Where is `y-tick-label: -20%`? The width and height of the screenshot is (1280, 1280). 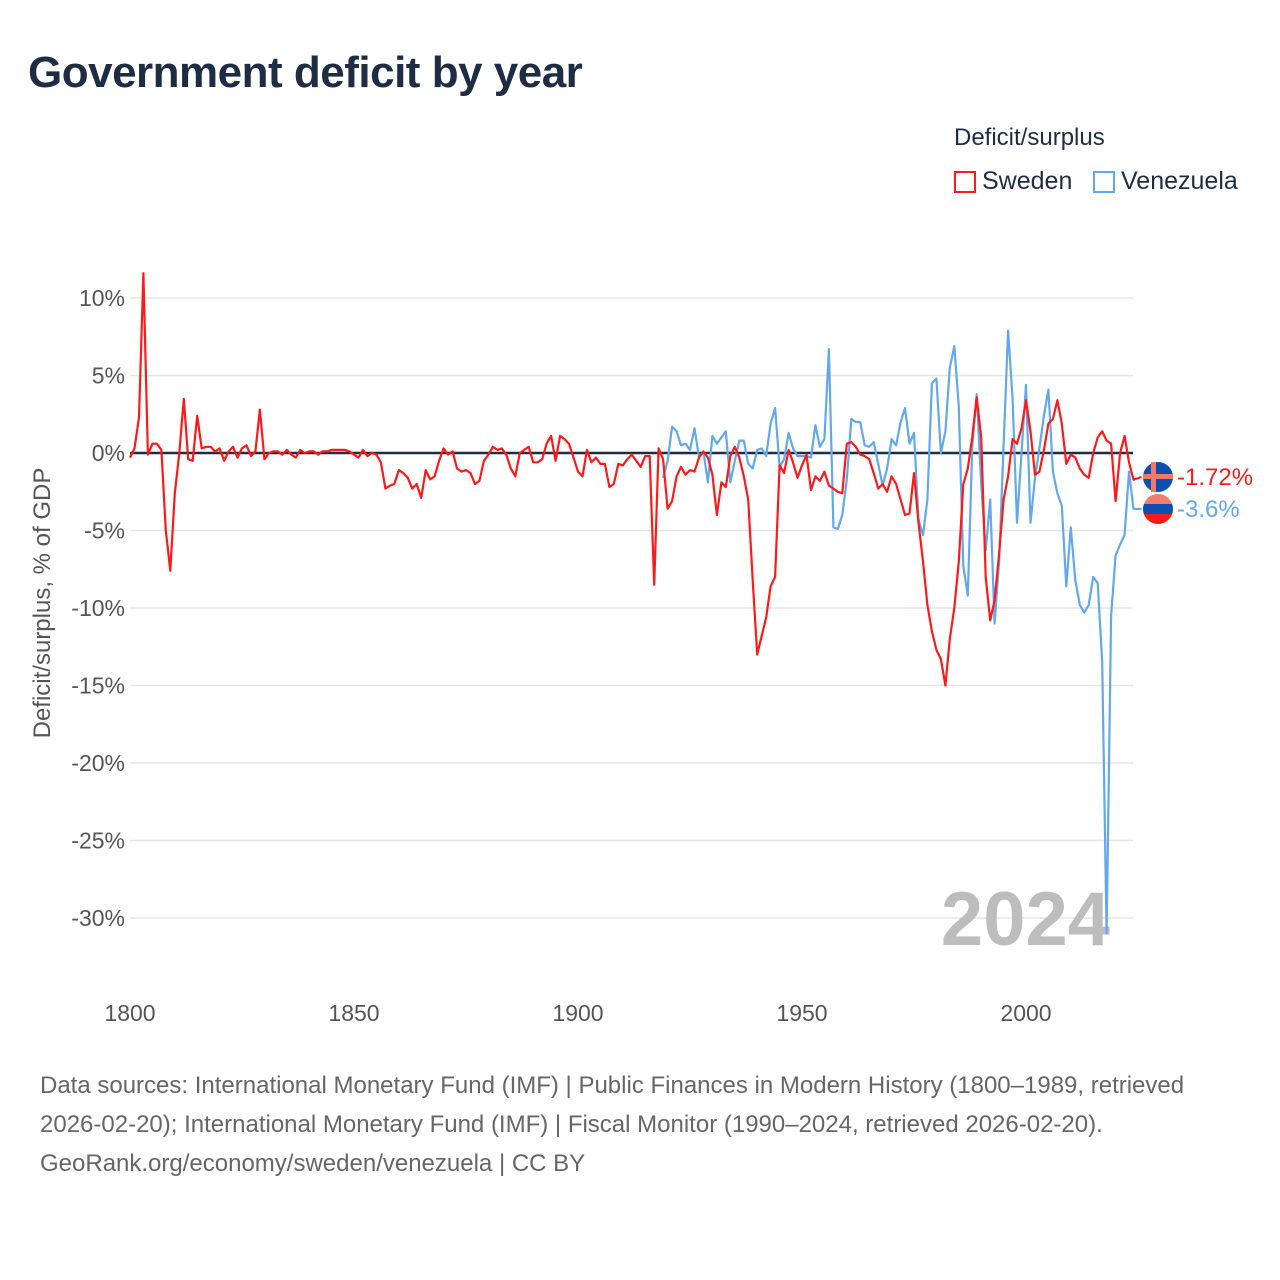
y-tick-label: -20% is located at coordinates (98, 763).